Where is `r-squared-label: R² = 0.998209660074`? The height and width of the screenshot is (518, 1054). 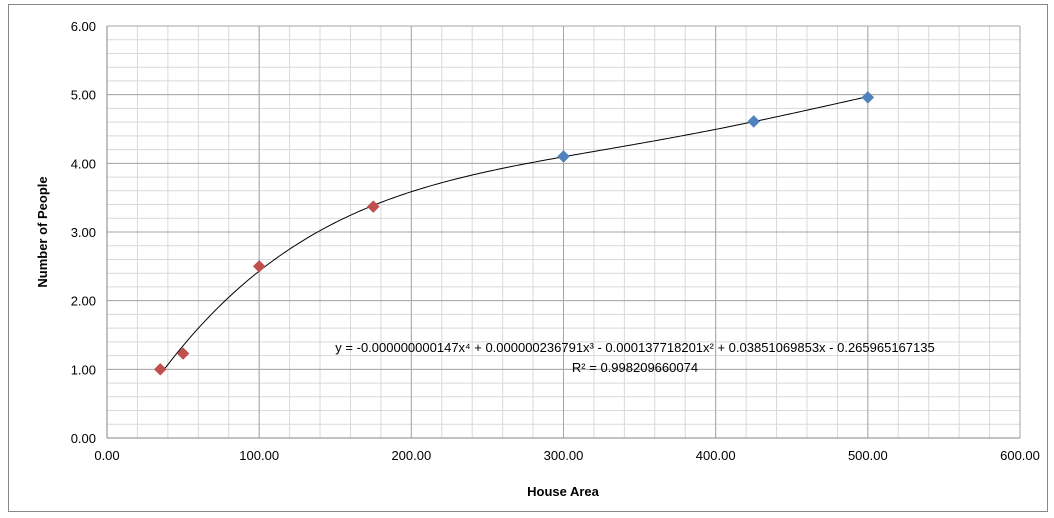
r-squared-label: R² = 0.998209660074 is located at coordinates (635, 367).